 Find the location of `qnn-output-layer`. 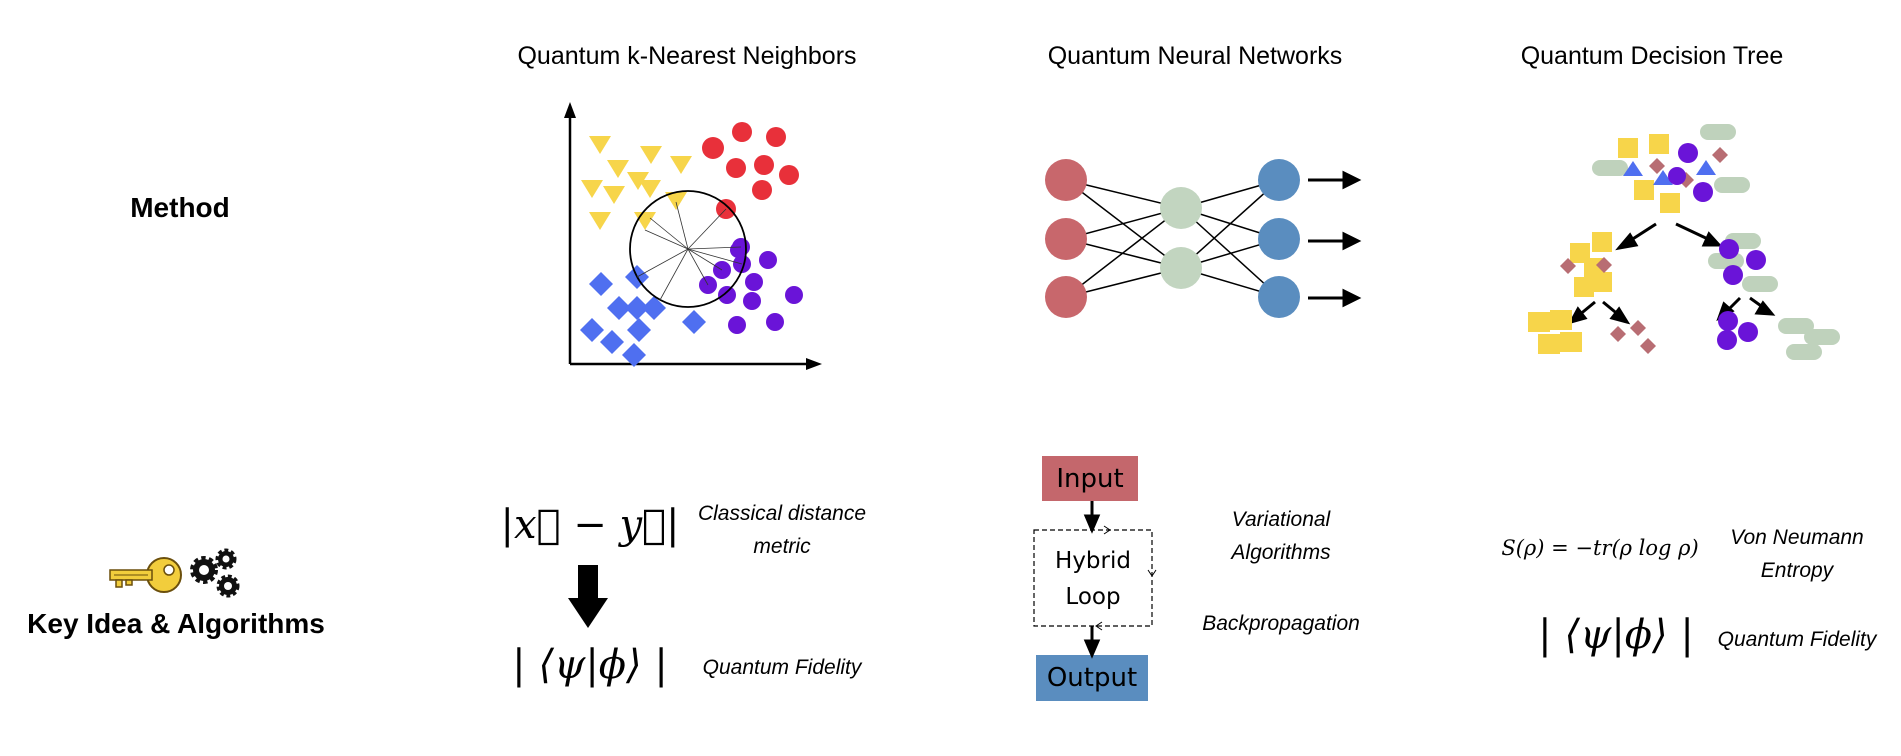

qnn-output-layer is located at coordinates (1279, 238).